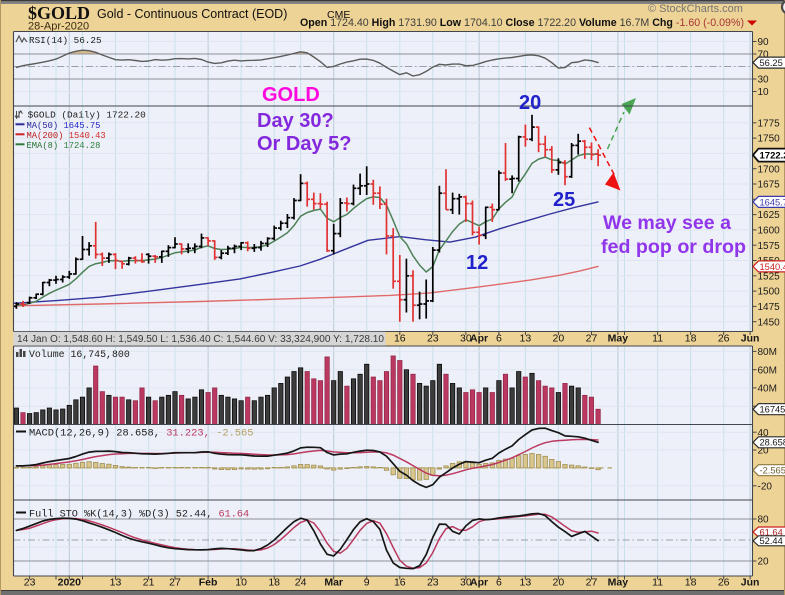 The image size is (785, 595). Describe the element at coordinates (333, 583) in the screenshot. I see `svg-text: Mar` at that location.